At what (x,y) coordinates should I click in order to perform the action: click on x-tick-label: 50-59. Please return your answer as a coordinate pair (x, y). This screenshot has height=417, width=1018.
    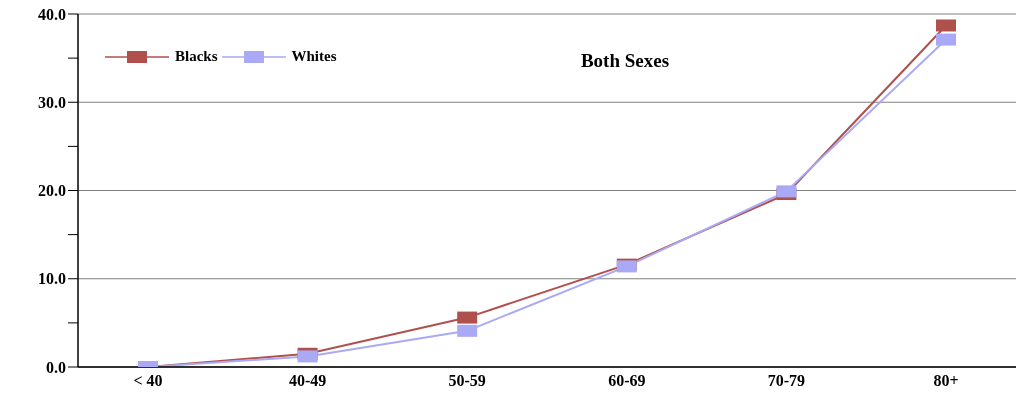
    Looking at the image, I should click on (467, 381).